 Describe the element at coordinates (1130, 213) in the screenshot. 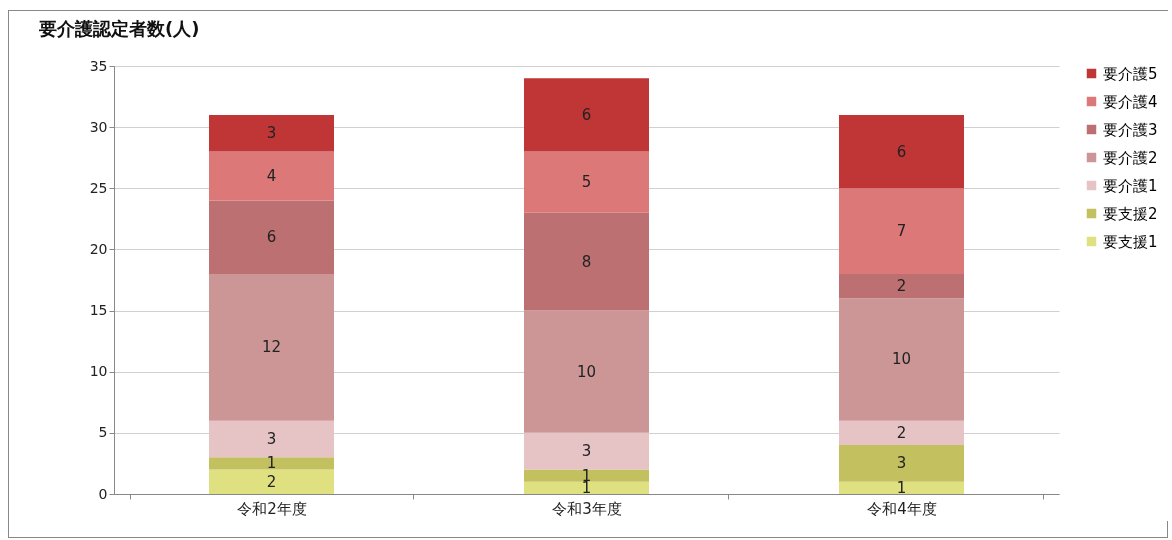

I see `legend-label: 要支援2` at that location.